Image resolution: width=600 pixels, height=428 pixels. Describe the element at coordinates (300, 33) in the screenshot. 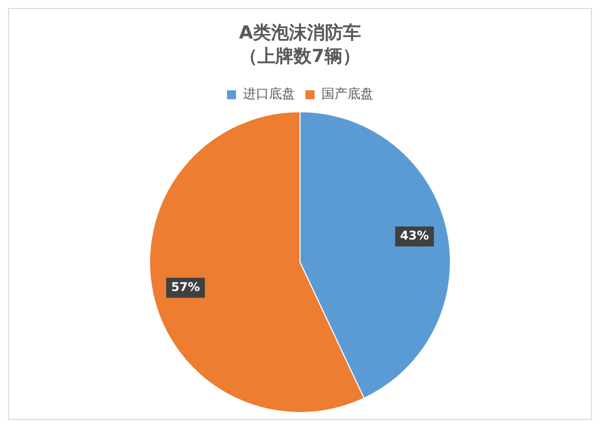

I see `chart-title: A类泡沫消防车` at that location.